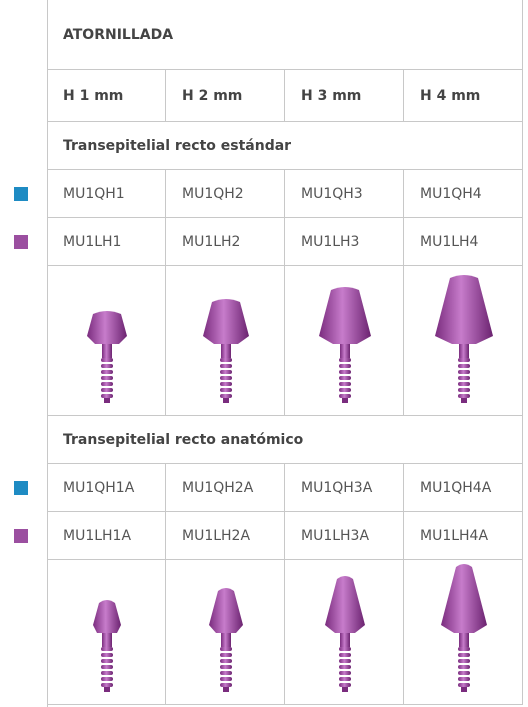  I want to click on column-header: H 1 mm, so click(106, 96).